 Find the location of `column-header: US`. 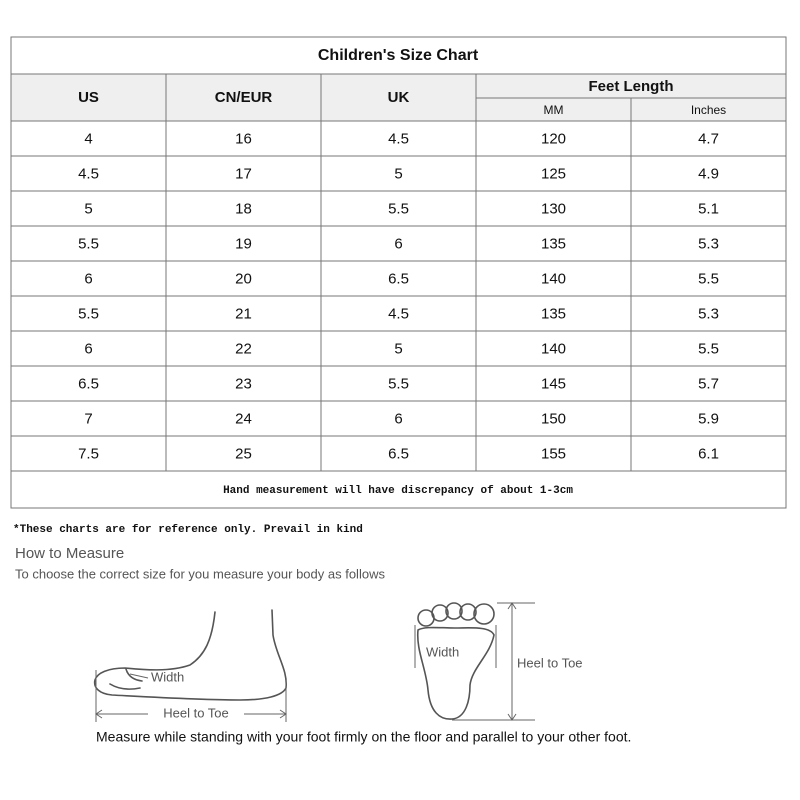

column-header: US is located at coordinates (88, 97).